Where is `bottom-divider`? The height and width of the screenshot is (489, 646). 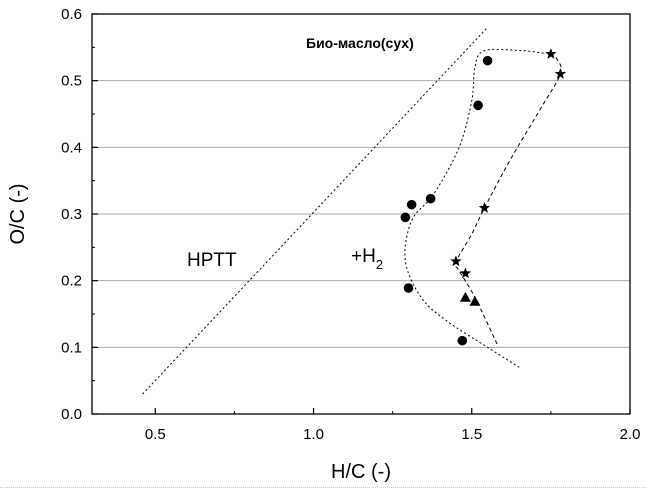 bottom-divider is located at coordinates (323, 487).